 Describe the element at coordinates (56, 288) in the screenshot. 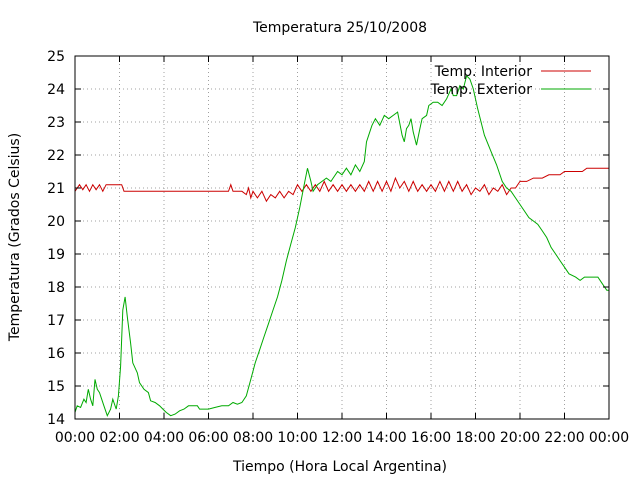

I see `y-tick-label: 18` at that location.